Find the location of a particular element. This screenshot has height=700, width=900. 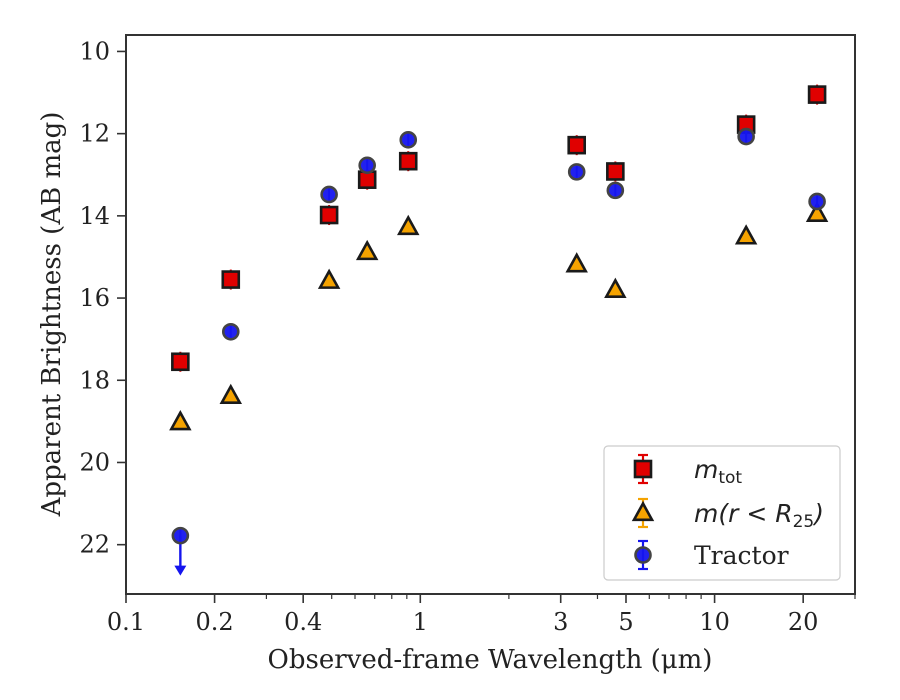

y-axis-title: Apparent Brightness (AB mag) is located at coordinates (52, 315).